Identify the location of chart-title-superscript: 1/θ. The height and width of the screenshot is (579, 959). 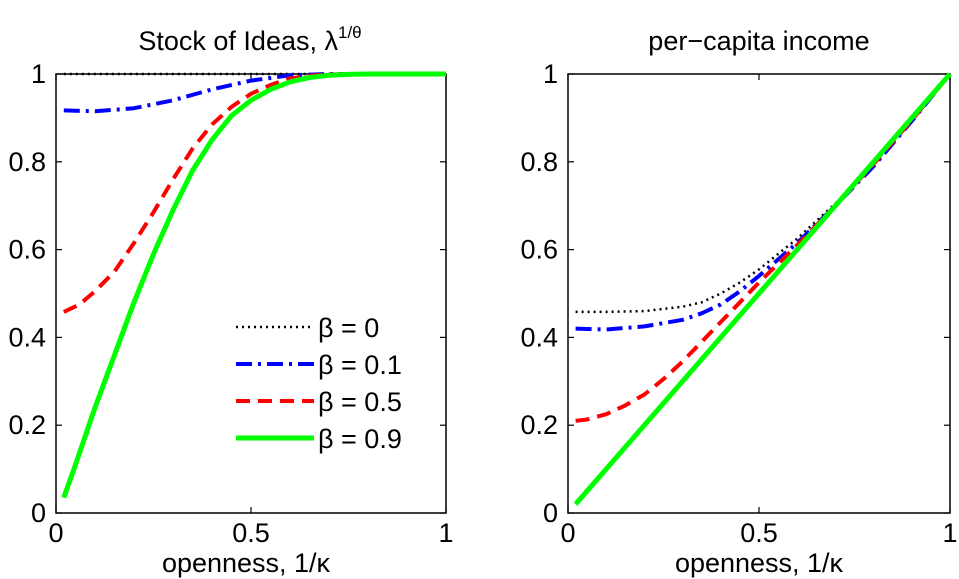
(350, 32).